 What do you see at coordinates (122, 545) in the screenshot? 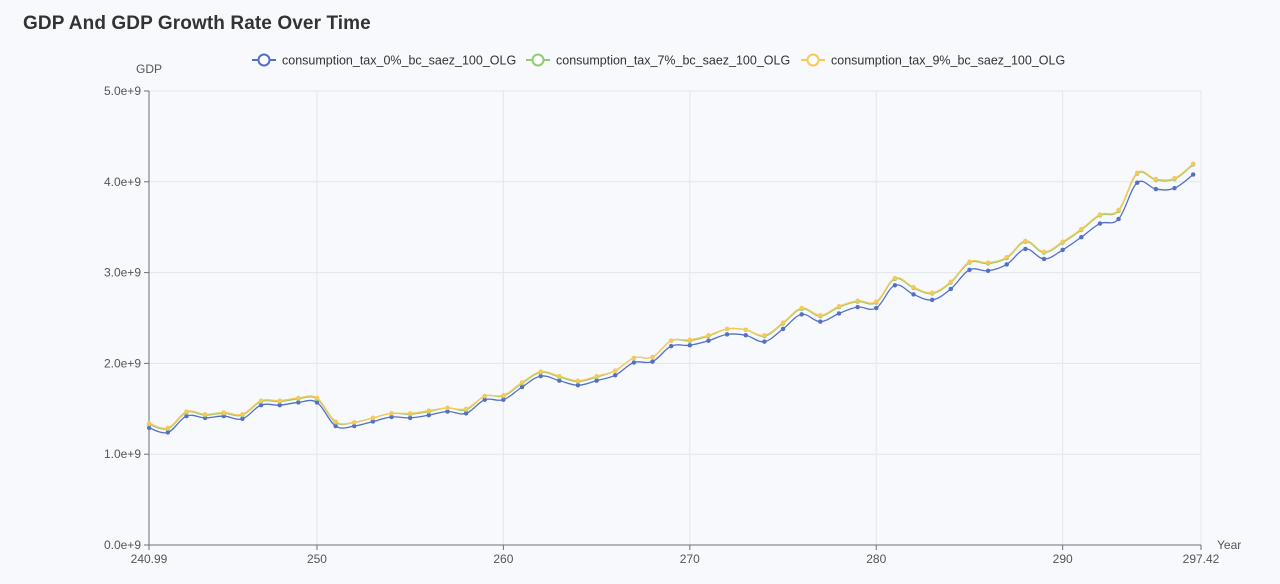
I see `y-tick-label: 0.0e+9` at bounding box center [122, 545].